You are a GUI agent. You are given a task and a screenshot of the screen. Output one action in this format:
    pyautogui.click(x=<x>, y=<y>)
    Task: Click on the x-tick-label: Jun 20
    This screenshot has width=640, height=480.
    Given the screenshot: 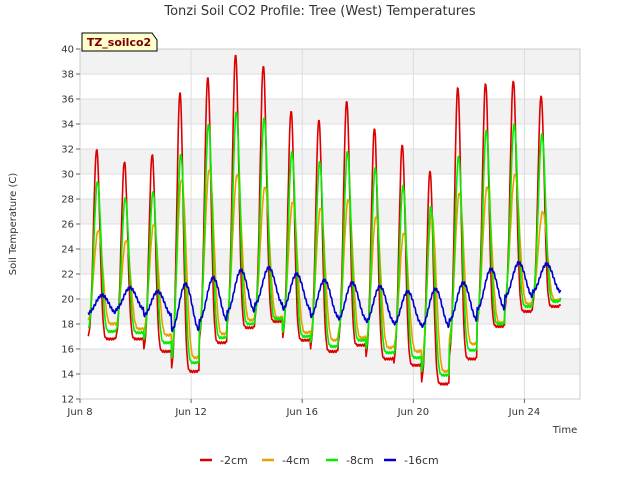 What is the action you would take?
    pyautogui.click(x=413, y=412)
    